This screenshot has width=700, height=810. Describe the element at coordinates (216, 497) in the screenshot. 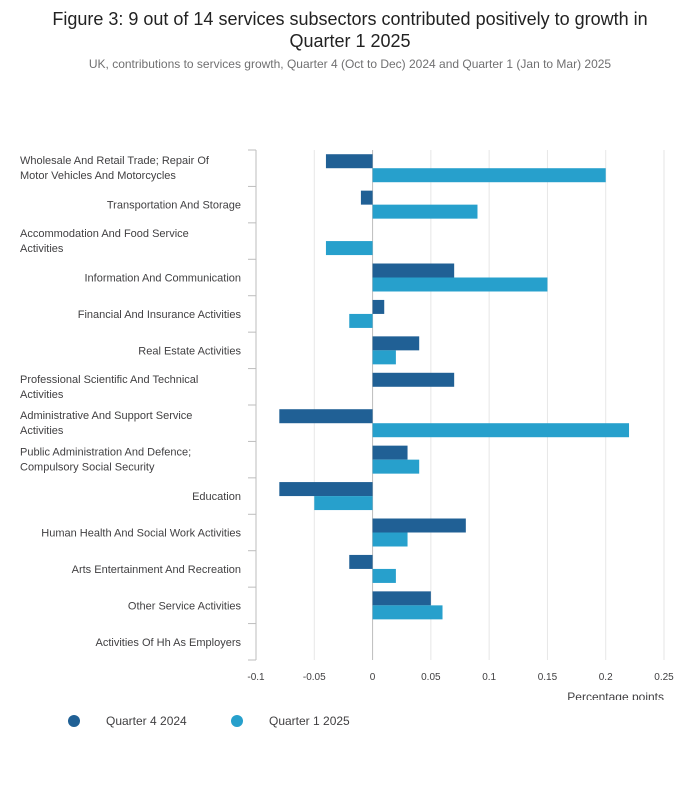

I see `category-label: Education` at that location.